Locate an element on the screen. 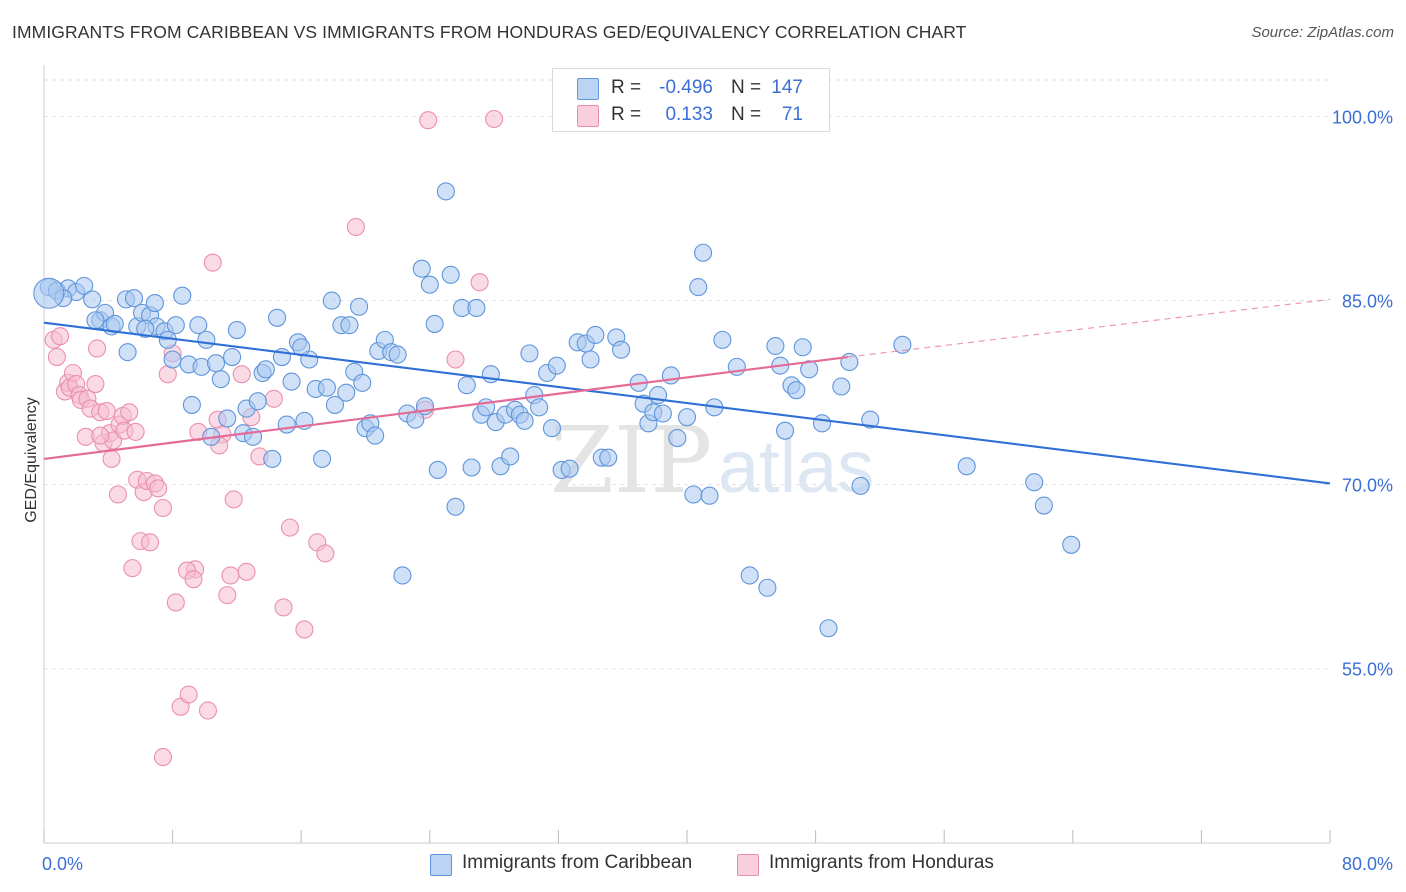 The width and height of the screenshot is (1406, 892). watermark-atlas: atlas is located at coordinates (796, 466).